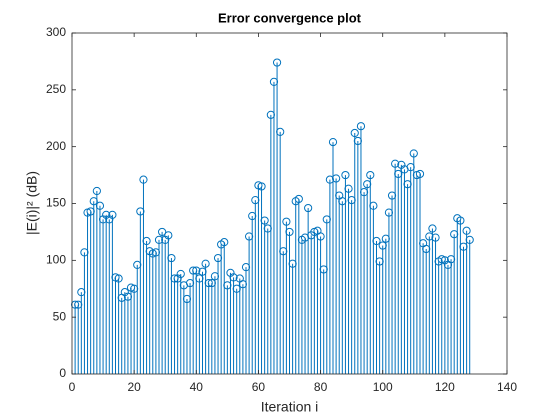  I want to click on y-tick-label: 0, so click(62, 373).